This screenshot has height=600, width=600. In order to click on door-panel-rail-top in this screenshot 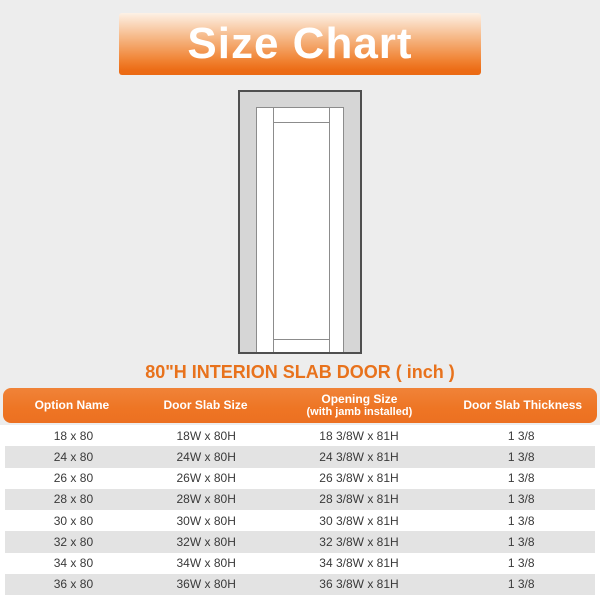, I will do `click(301, 122)`.